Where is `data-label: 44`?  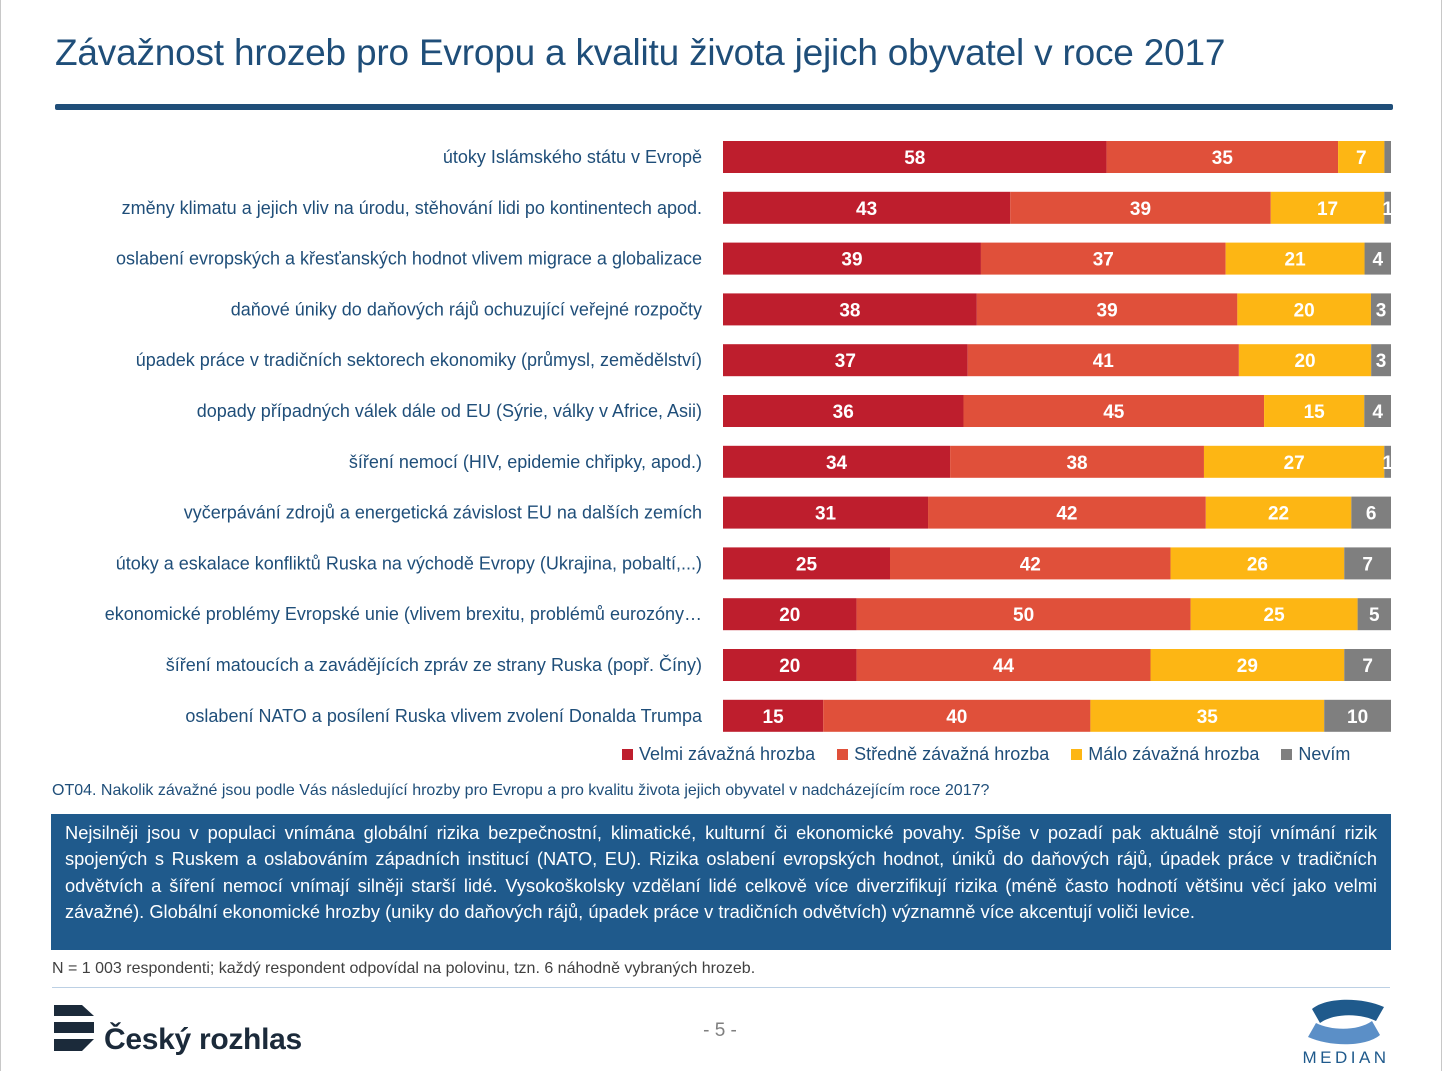 data-label: 44 is located at coordinates (1004, 666).